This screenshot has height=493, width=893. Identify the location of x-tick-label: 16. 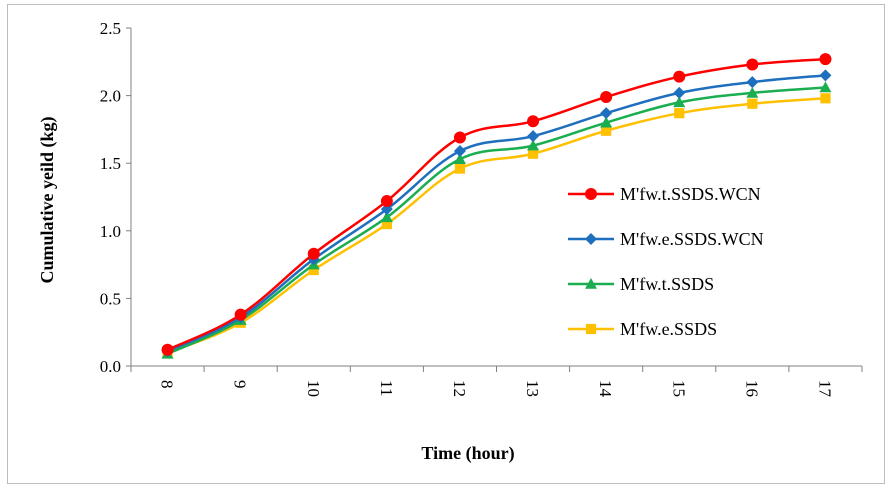
(751, 388).